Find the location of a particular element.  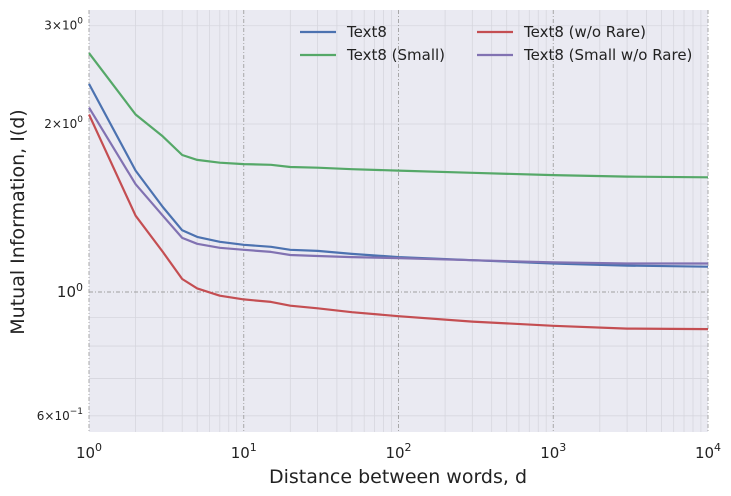

legend-label-3: Text8 (w/o Rare) is located at coordinates (584, 32).